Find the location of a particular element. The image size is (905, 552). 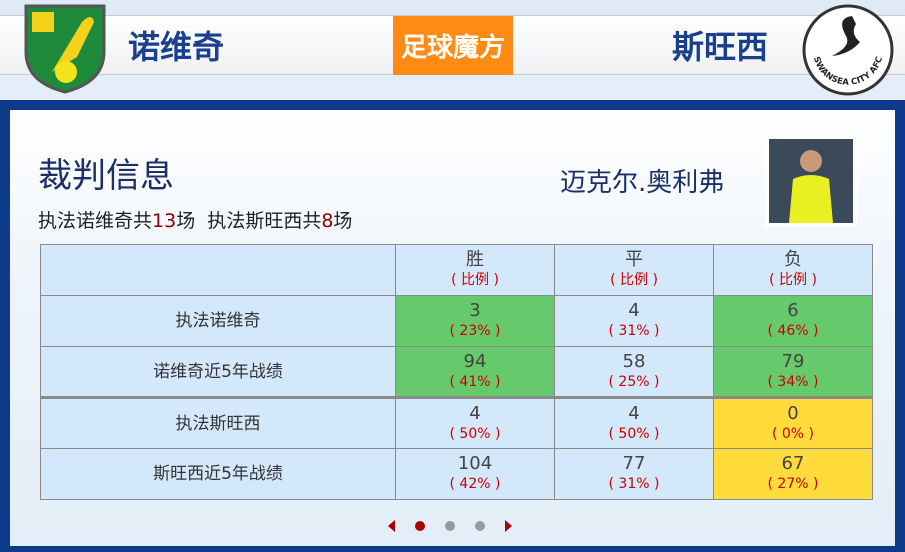

brand-logo: 足球魔方 is located at coordinates (453, 45).